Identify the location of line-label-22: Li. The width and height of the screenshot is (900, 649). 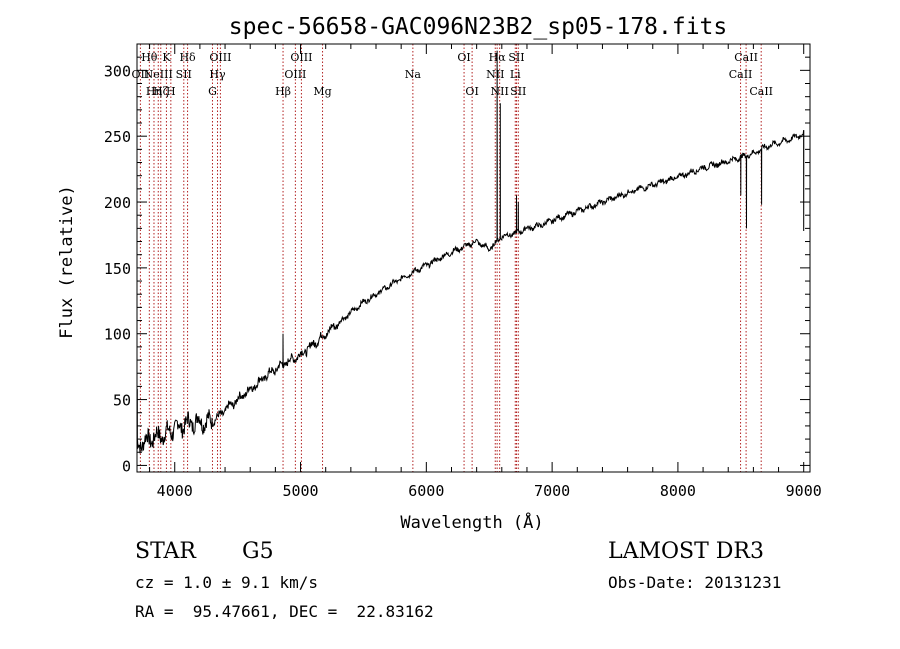
(515, 74).